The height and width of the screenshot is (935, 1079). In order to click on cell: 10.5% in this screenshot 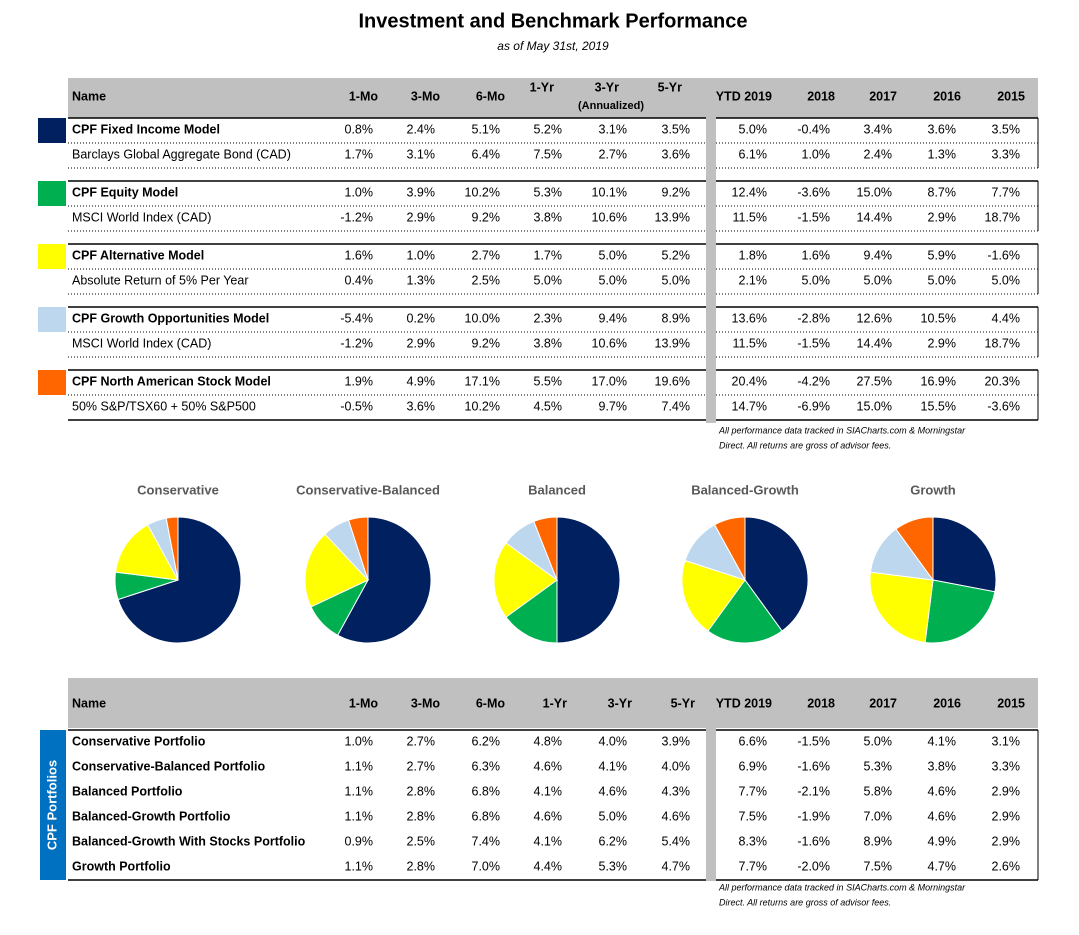, I will do `click(938, 318)`.